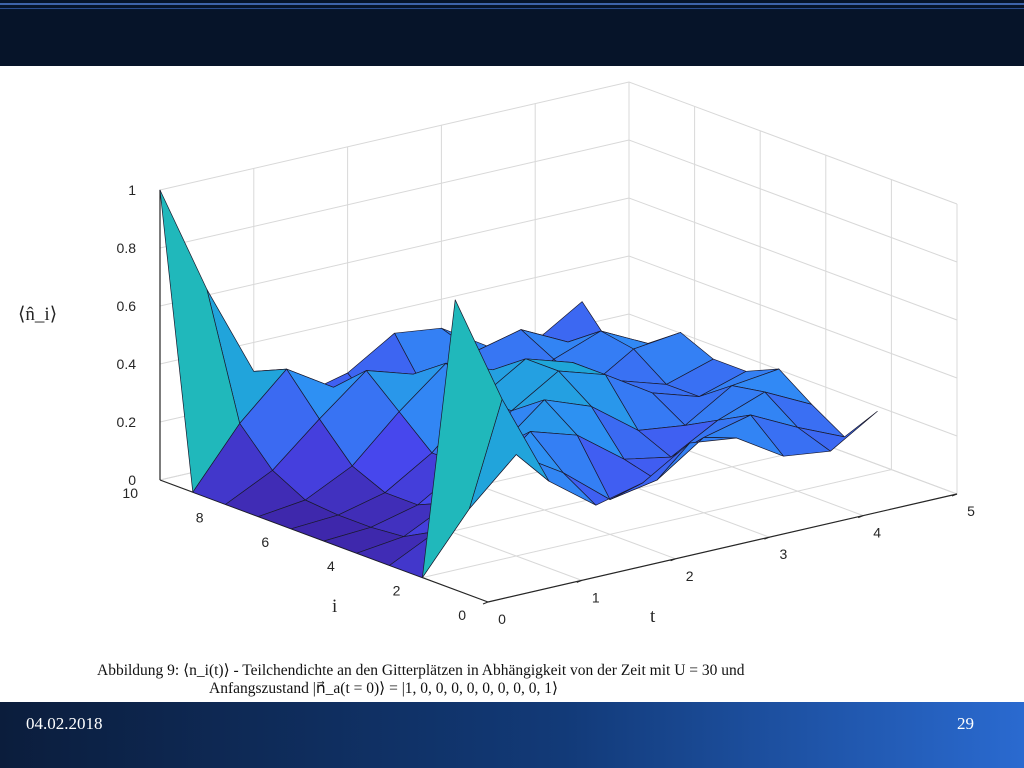 This screenshot has width=1024, height=768. I want to click on i-tick-label: 10, so click(130, 493).